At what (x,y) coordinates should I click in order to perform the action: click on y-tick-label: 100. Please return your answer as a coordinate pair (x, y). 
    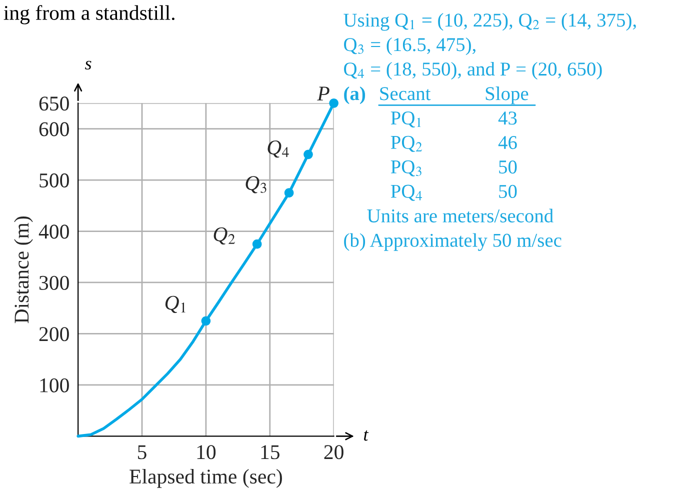
    Looking at the image, I should click on (54, 385).